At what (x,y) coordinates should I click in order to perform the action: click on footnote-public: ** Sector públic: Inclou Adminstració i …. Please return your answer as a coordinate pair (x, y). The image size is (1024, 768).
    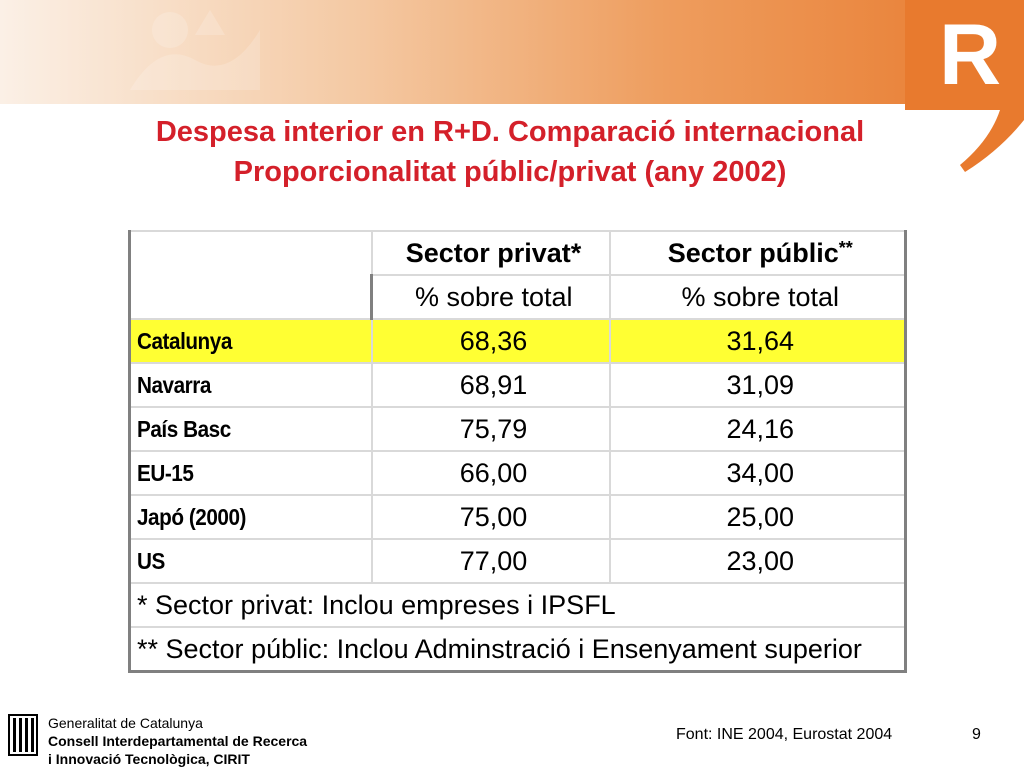
    Looking at the image, I should click on (517, 649).